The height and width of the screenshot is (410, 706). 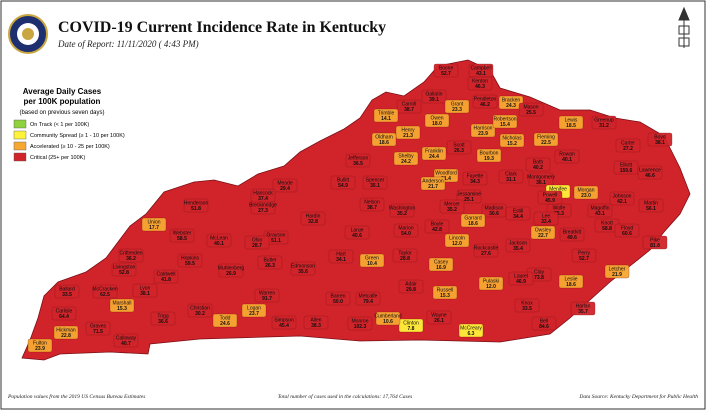 What do you see at coordinates (263, 211) in the screenshot?
I see `county-value: 27.3` at bounding box center [263, 211].